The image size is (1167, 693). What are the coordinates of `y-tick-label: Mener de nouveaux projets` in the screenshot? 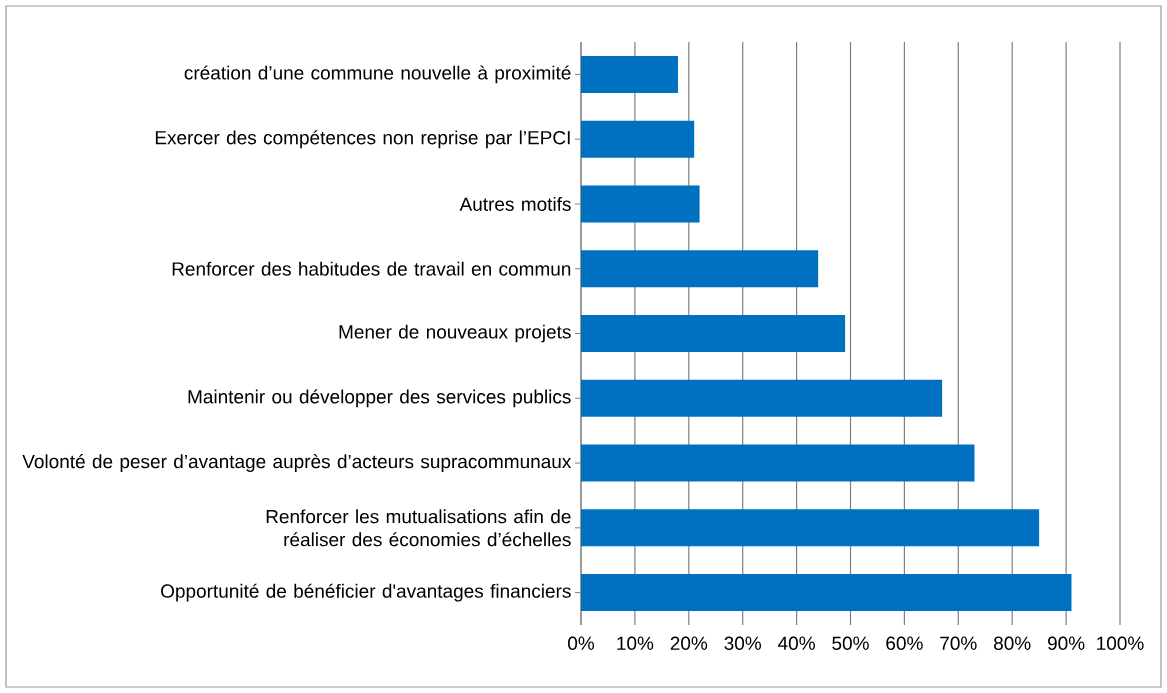 It's located at (455, 333).